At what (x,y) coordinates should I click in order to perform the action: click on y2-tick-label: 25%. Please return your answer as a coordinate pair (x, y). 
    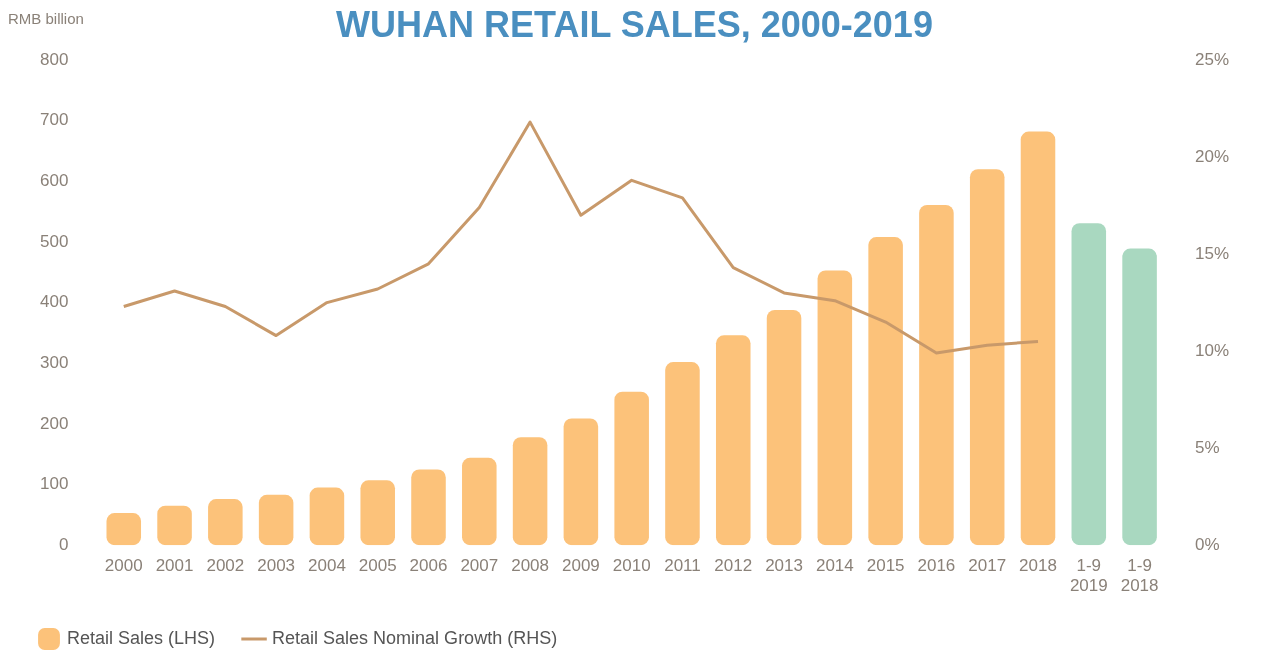
    Looking at the image, I should click on (1212, 59).